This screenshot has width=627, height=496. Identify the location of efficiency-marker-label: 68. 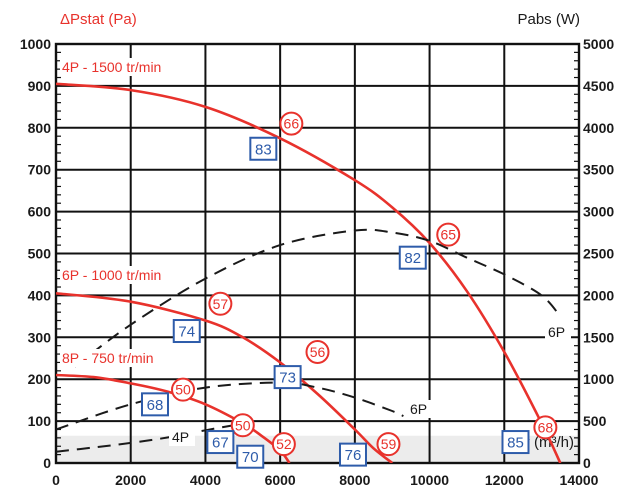
(546, 427).